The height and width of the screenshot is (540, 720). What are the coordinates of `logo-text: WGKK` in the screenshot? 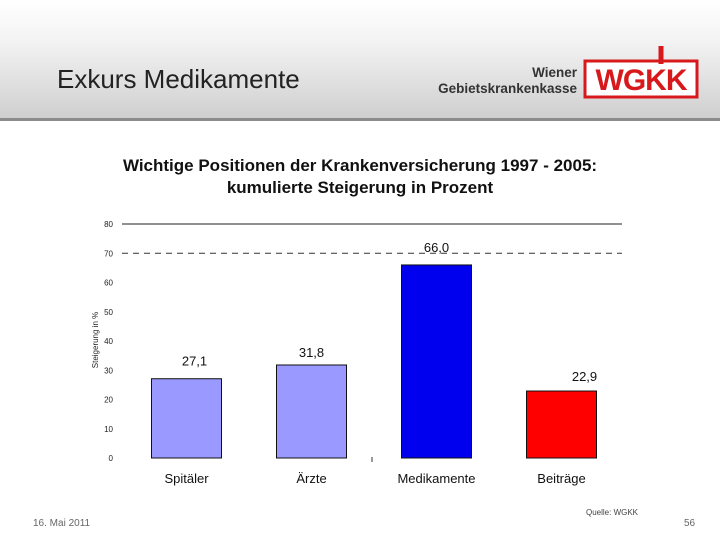 It's located at (642, 80).